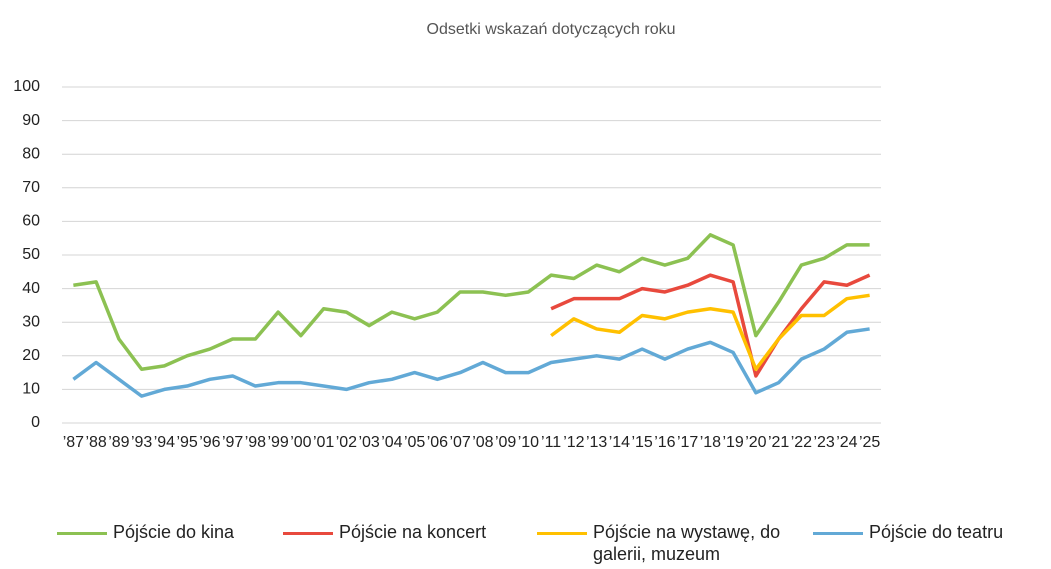 The image size is (1051, 569). Describe the element at coordinates (31, 153) in the screenshot. I see `y-tick-label: 80` at that location.